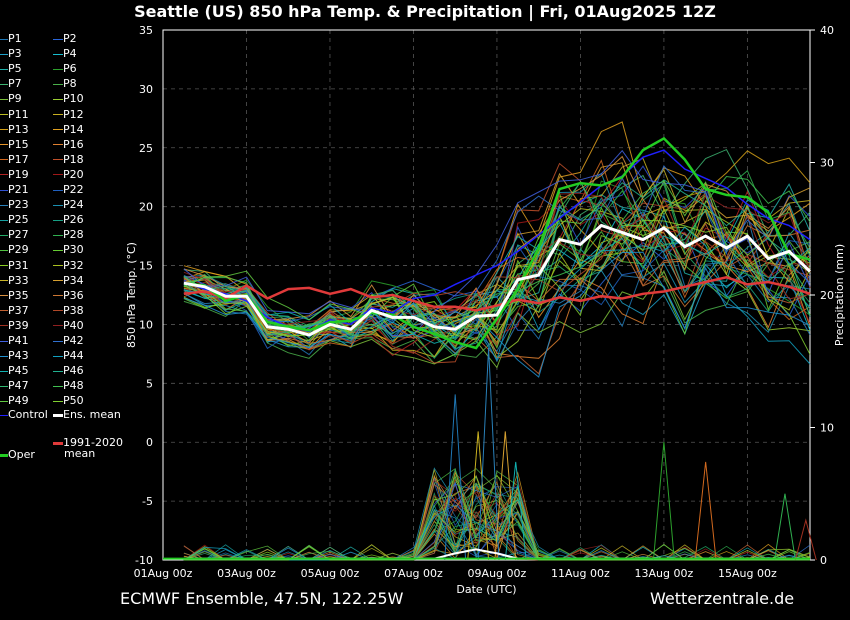 Image resolution: width=850 pixels, height=620 pixels. Describe the element at coordinates (18, 250) in the screenshot. I see `legend-label: P29` at that location.